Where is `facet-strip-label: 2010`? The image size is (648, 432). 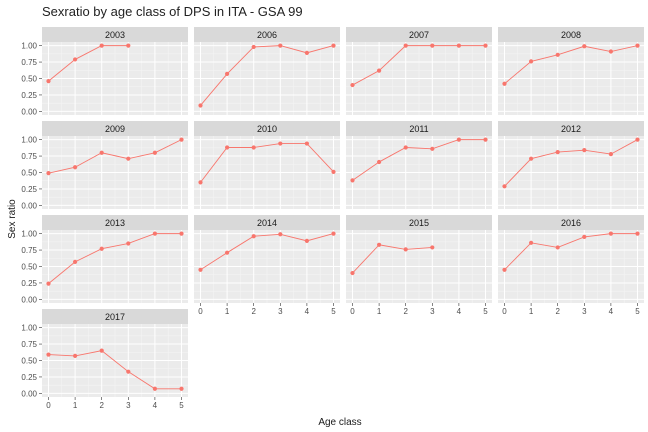 facet-strip-label: 2010 is located at coordinates (267, 129).